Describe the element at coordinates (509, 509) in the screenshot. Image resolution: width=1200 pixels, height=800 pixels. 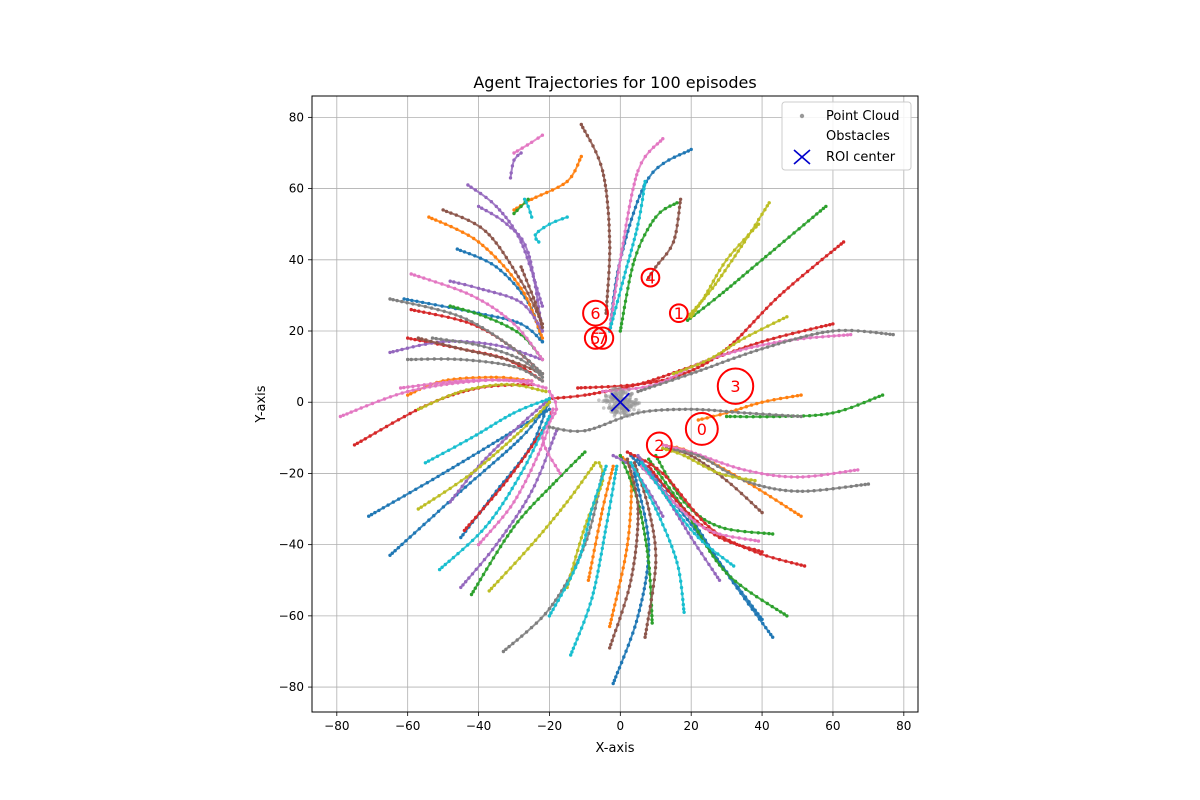
I see `trajectory` at that location.